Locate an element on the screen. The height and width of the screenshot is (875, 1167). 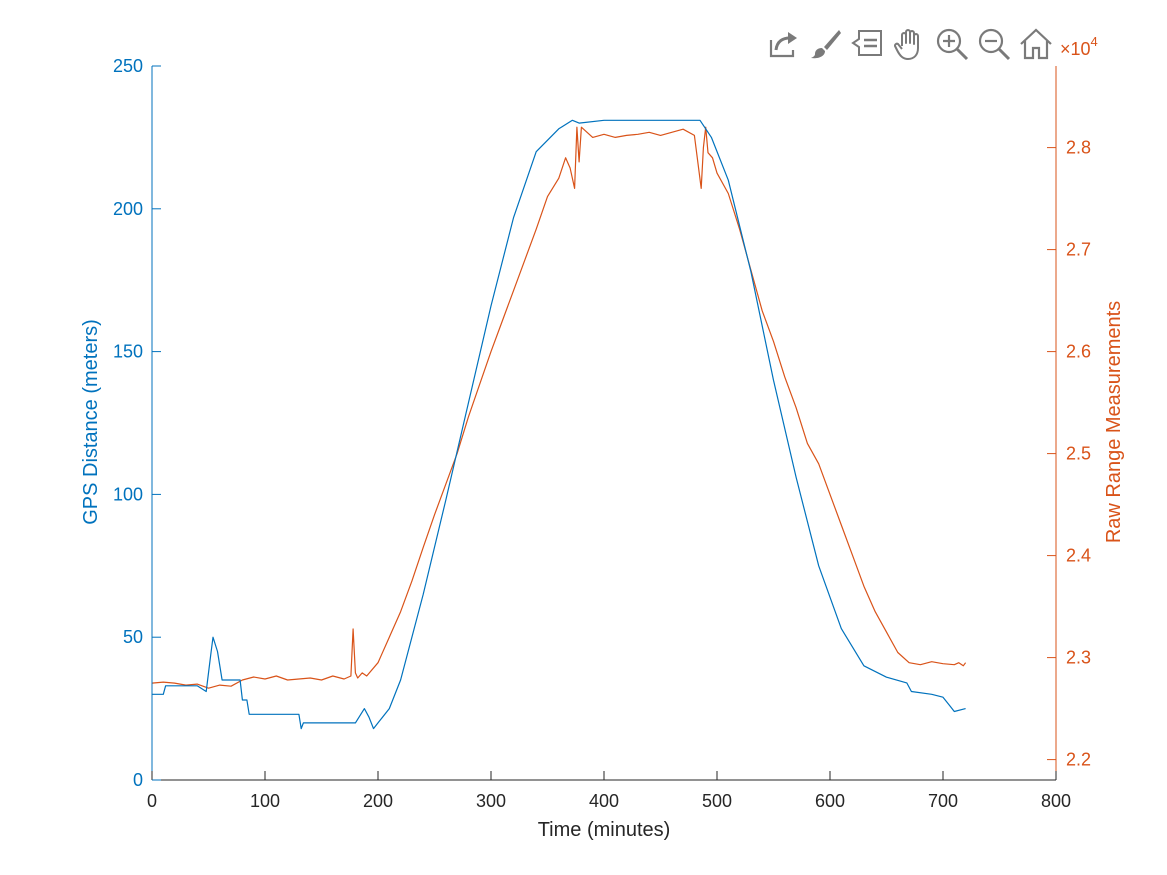
right-axis-exponent-power: 4 is located at coordinates (1094, 41).